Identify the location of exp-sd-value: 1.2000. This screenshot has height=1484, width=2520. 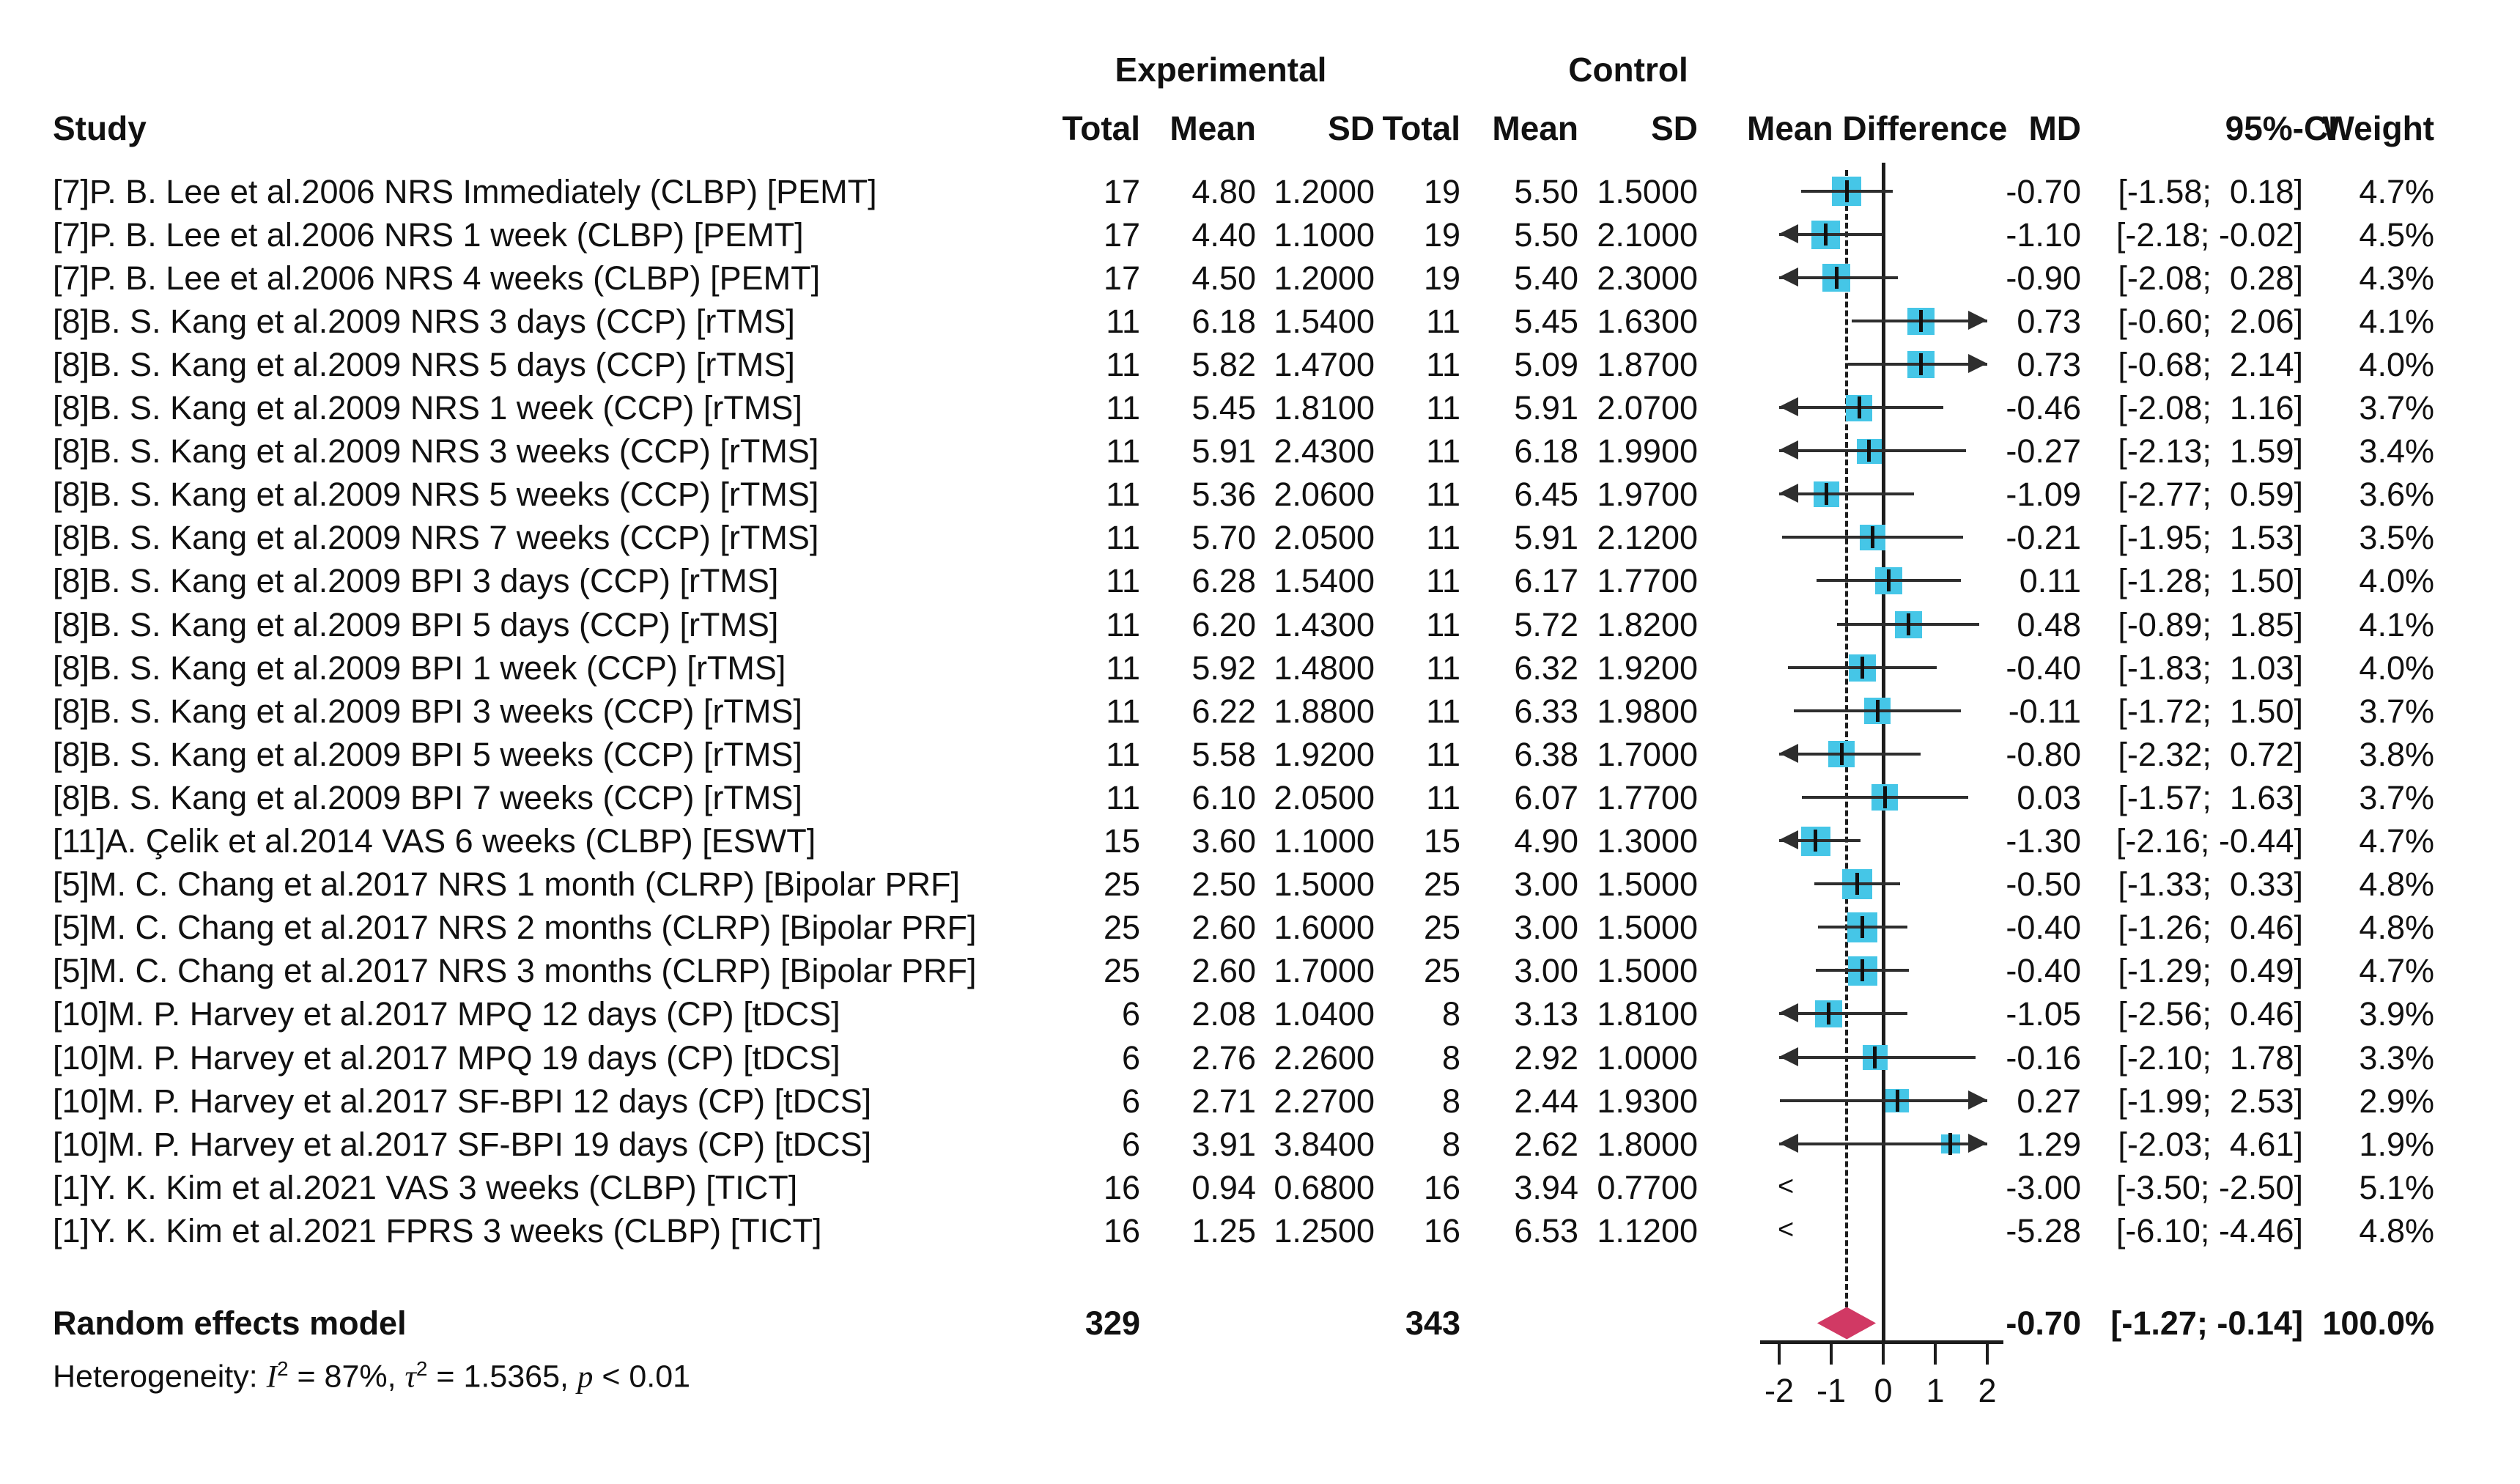
(1324, 191).